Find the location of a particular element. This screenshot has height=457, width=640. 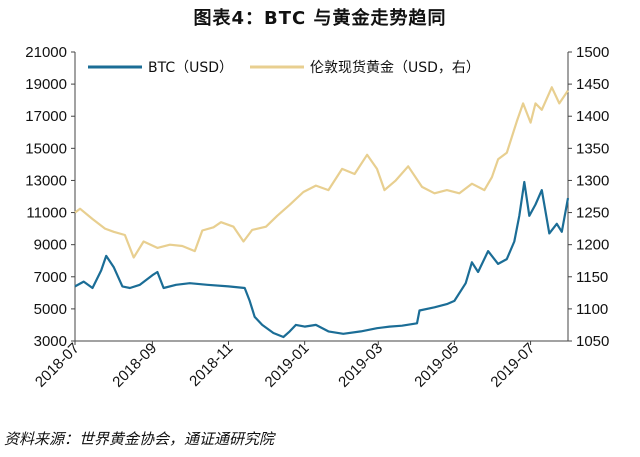

left-tick-label: 17000 is located at coordinates (46, 116).